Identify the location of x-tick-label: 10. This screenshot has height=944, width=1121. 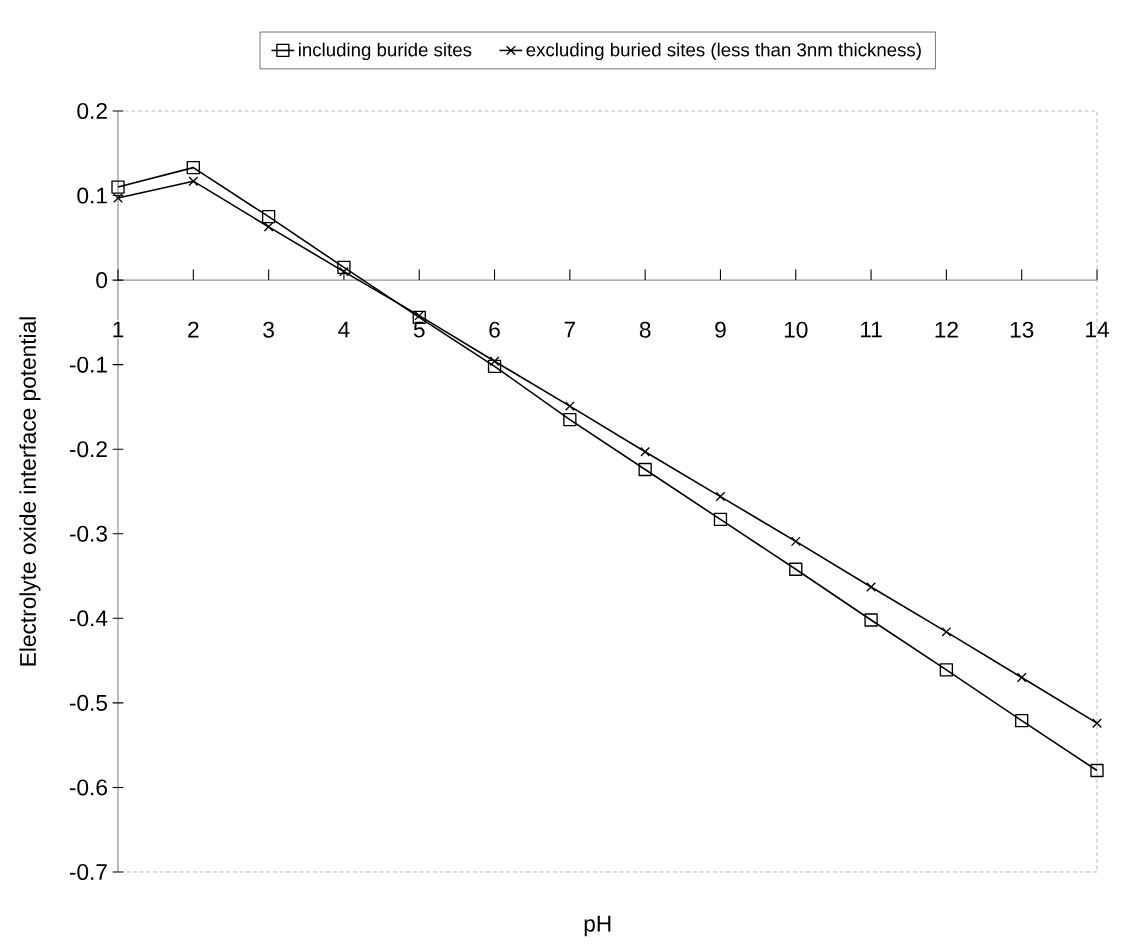
(796, 329).